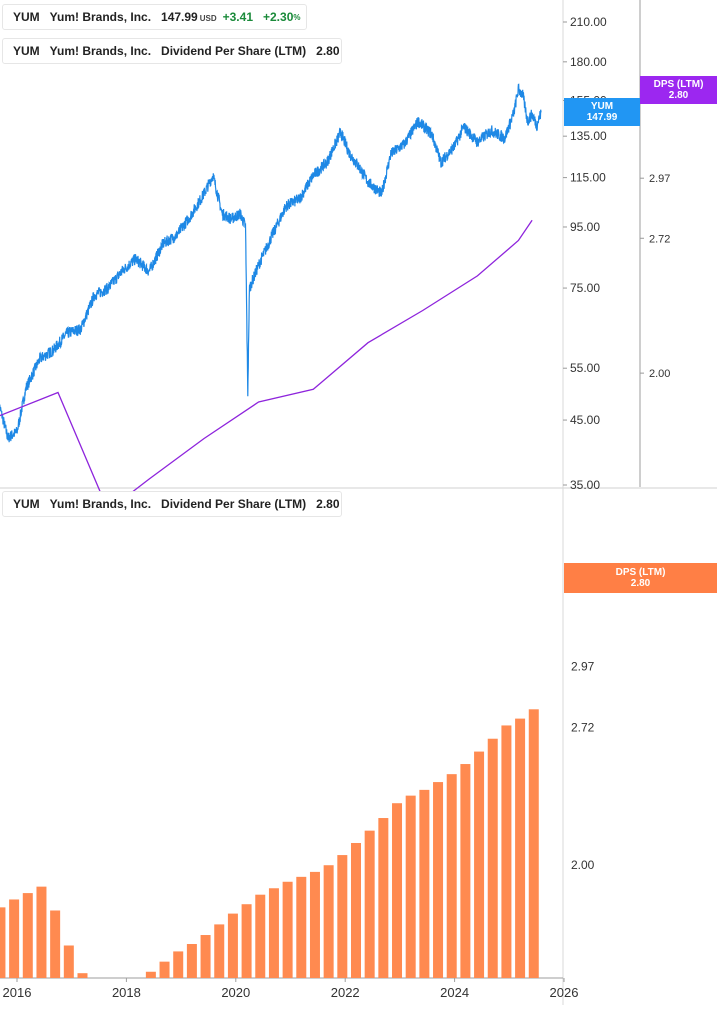 This screenshot has width=717, height=1010. I want to click on legend-price-value: 147.99, so click(179, 17).